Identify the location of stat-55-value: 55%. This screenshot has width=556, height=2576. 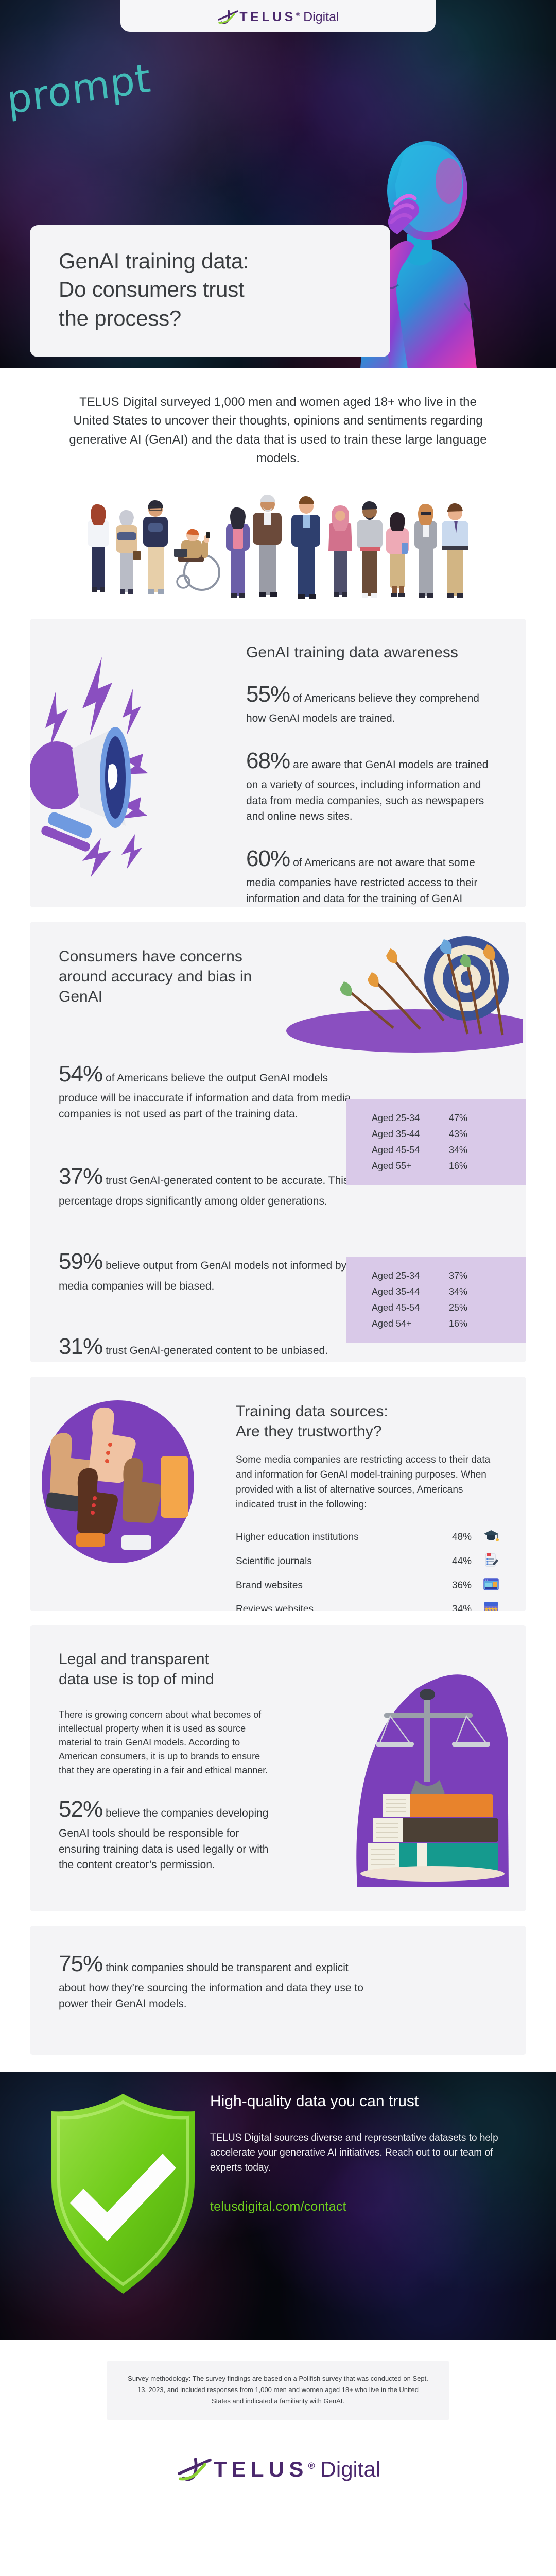
(268, 694).